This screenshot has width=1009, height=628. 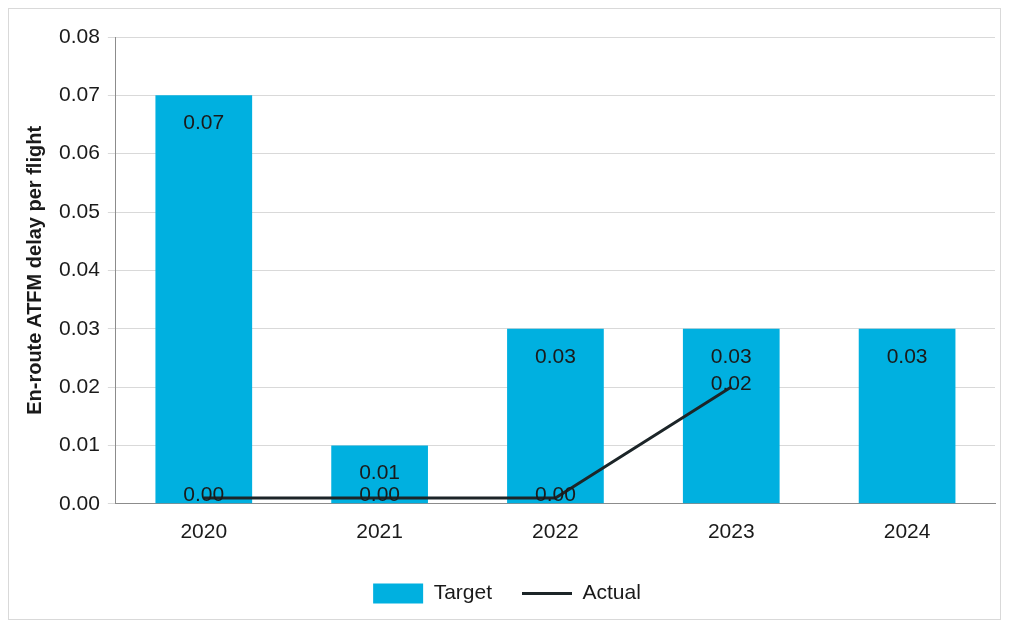 I want to click on data-label: 0.02, so click(x=731, y=382).